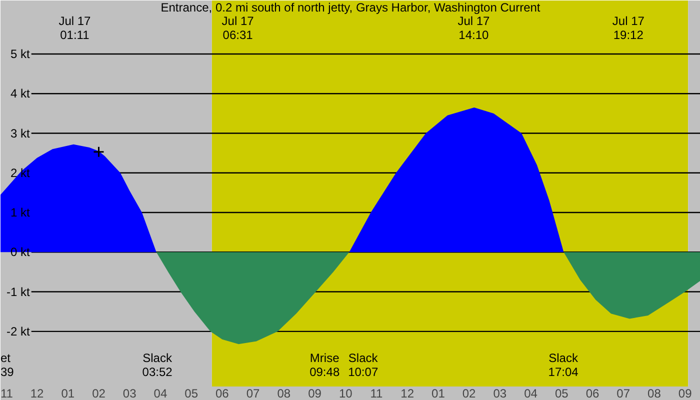 This screenshot has width=700, height=400. Describe the element at coordinates (628, 28) in the screenshot. I see `annotation: Jul 17 19:12` at that location.